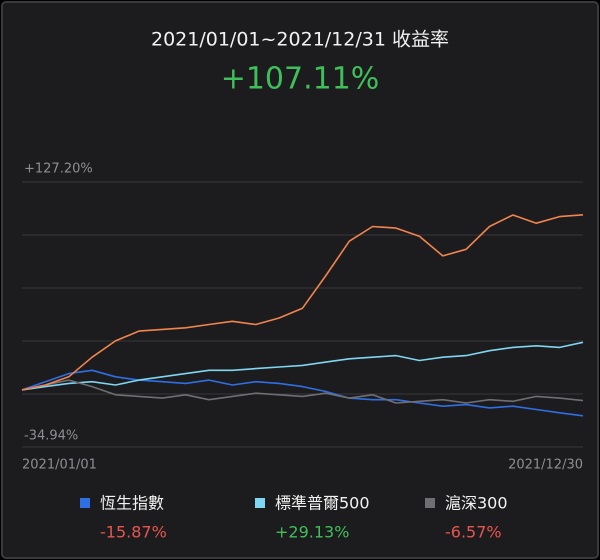 The height and width of the screenshot is (560, 600). I want to click on y-tick-label: +127.20%, so click(58, 169).